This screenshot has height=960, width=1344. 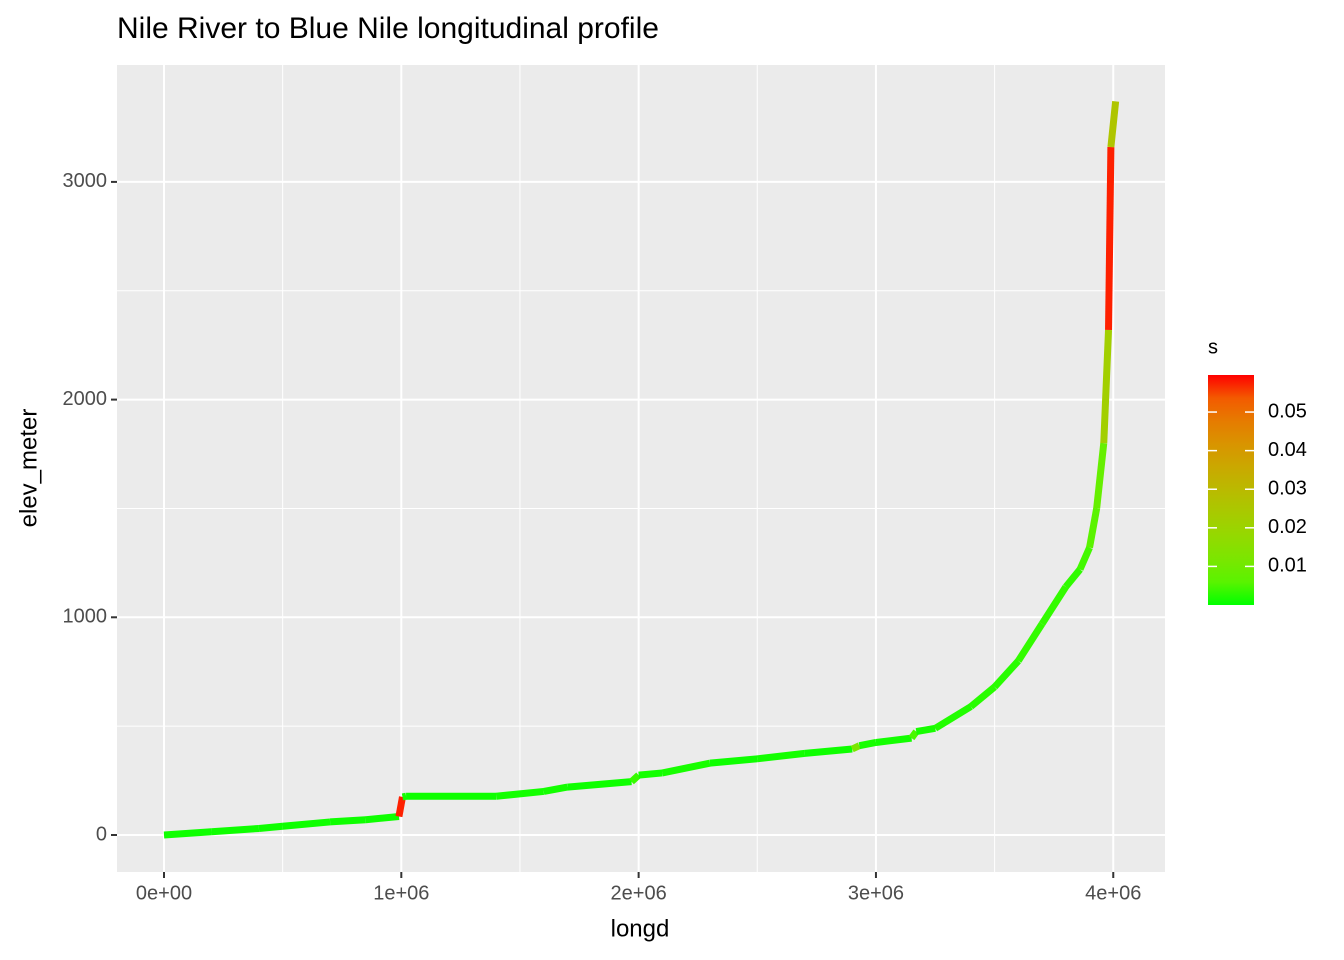 I want to click on x-tick-label: 1e+06, so click(x=401, y=893).